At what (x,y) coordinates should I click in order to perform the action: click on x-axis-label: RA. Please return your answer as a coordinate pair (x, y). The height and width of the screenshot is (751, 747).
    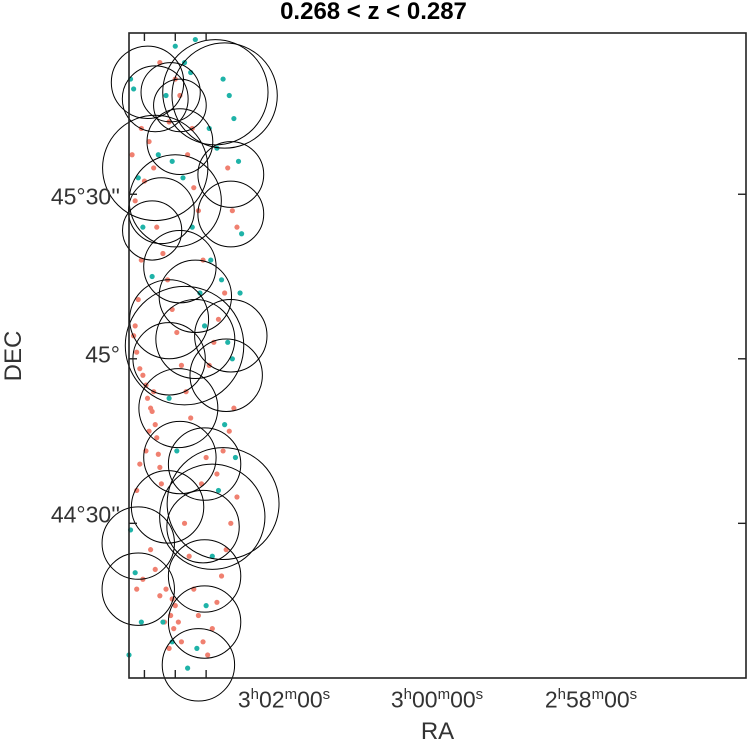
    Looking at the image, I should click on (437, 731).